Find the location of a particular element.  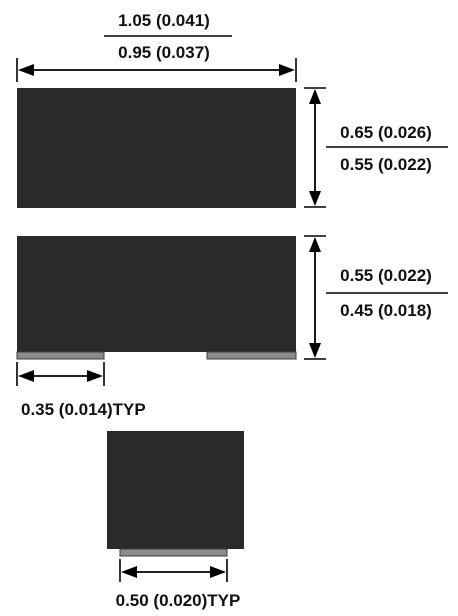

terminal-length-label: 0.35 (0.014)TYP is located at coordinates (83, 409).